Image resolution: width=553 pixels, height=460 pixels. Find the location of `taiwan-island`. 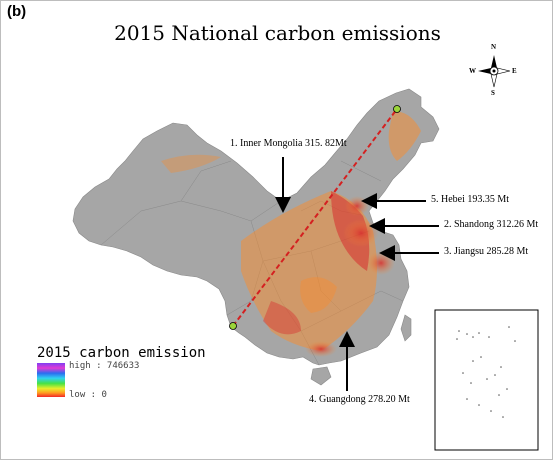

taiwan-island is located at coordinates (406, 328).